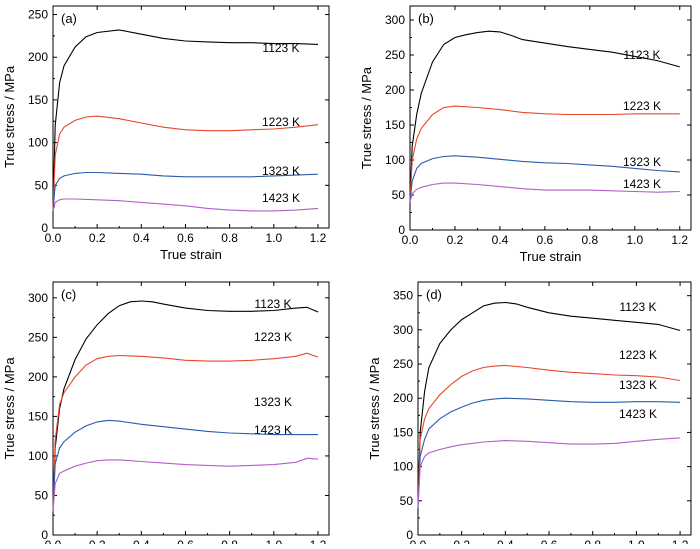 The image size is (700, 549). What do you see at coordinates (68, 294) in the screenshot?
I see `panel-label: (c)` at bounding box center [68, 294].